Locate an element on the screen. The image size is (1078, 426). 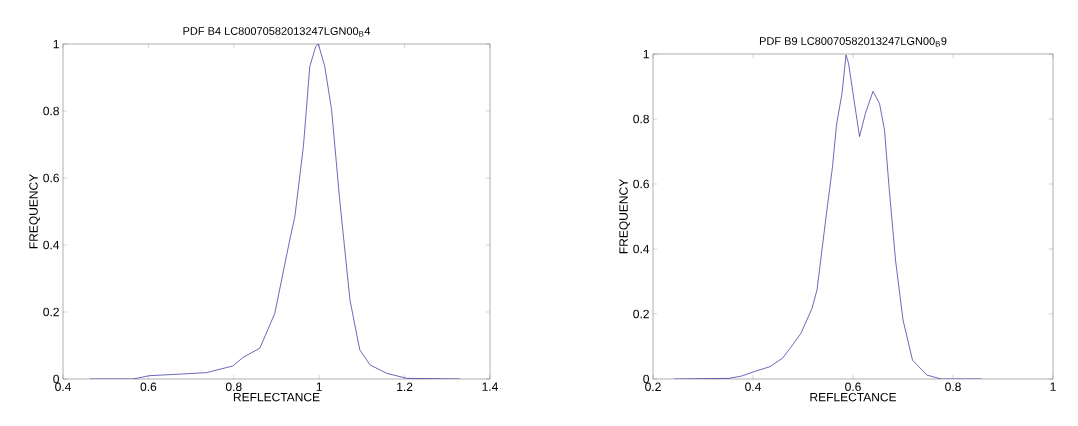
x-tick-label: 0.4 is located at coordinates (753, 387).